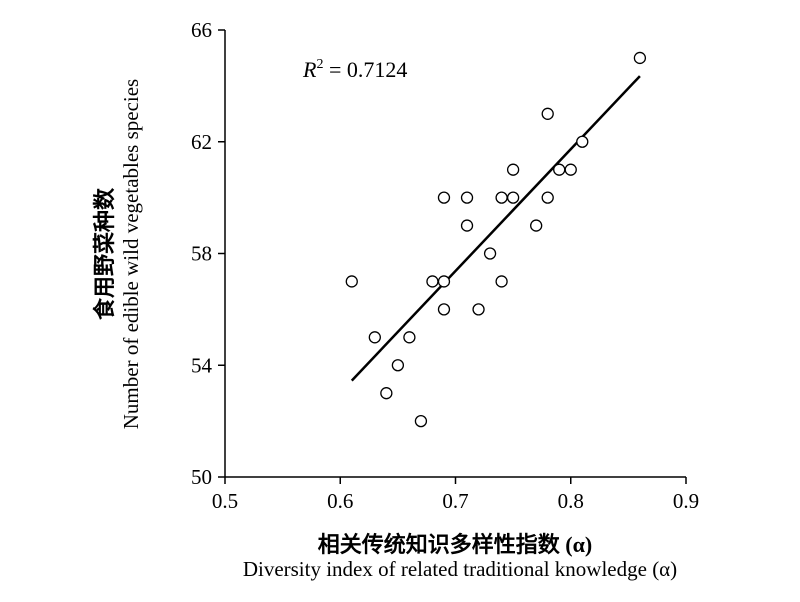 The width and height of the screenshot is (800, 602). Describe the element at coordinates (201, 30) in the screenshot. I see `y-tick-label: 66` at that location.